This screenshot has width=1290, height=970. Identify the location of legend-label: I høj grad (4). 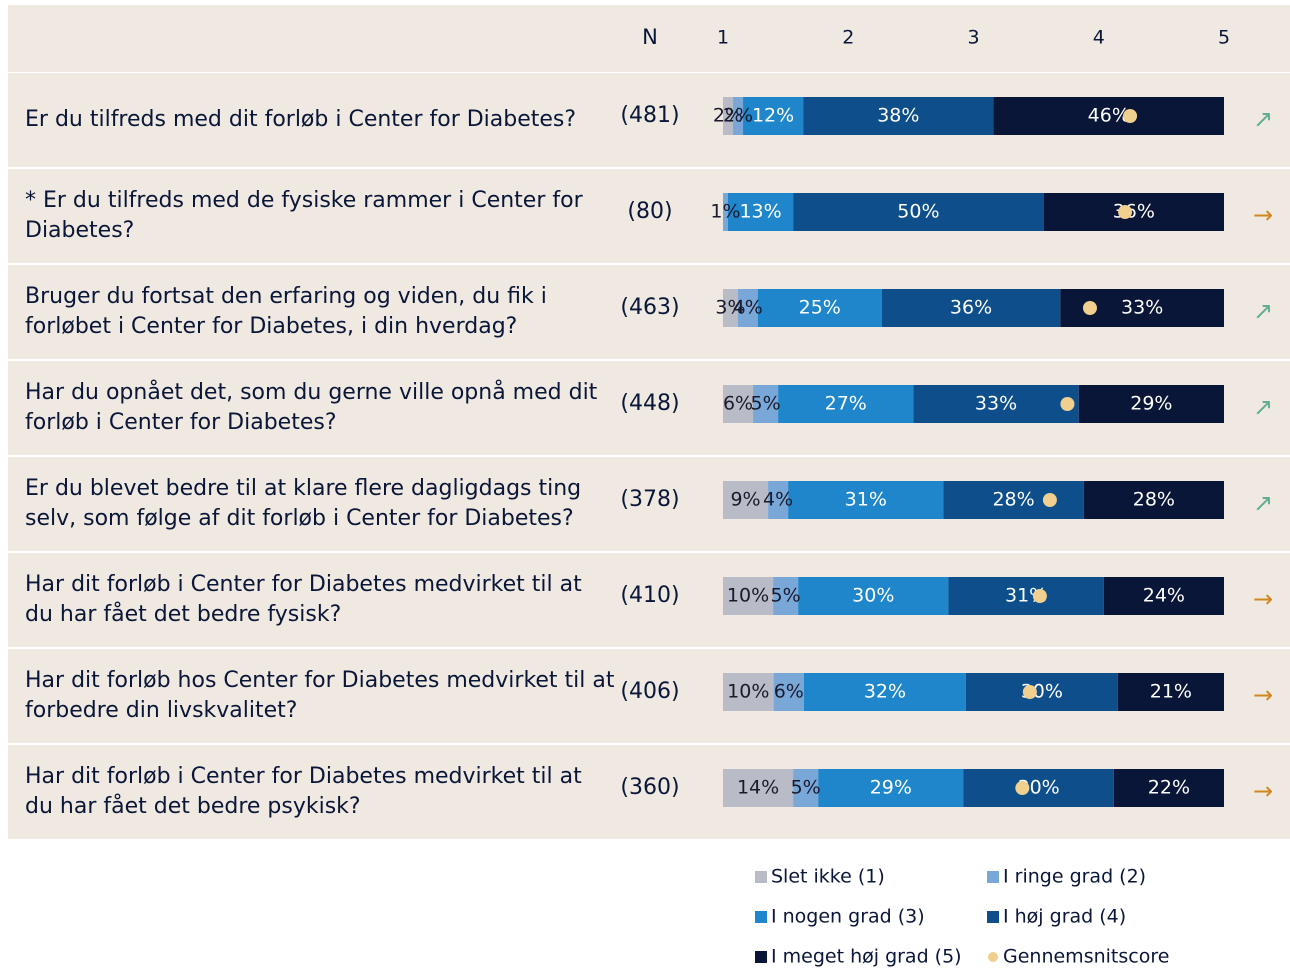
(1064, 917).